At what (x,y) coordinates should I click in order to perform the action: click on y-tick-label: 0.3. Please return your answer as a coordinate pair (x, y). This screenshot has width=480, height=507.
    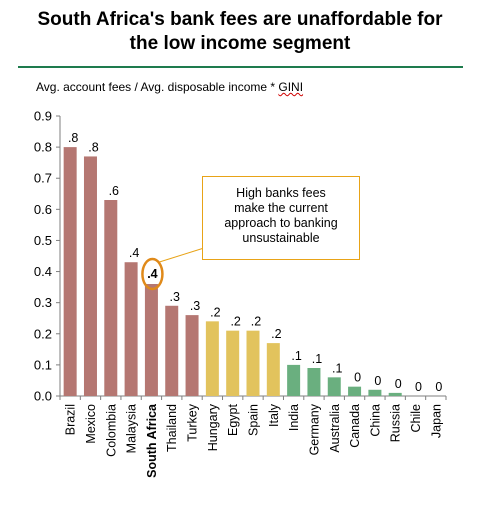
    Looking at the image, I should click on (43, 302).